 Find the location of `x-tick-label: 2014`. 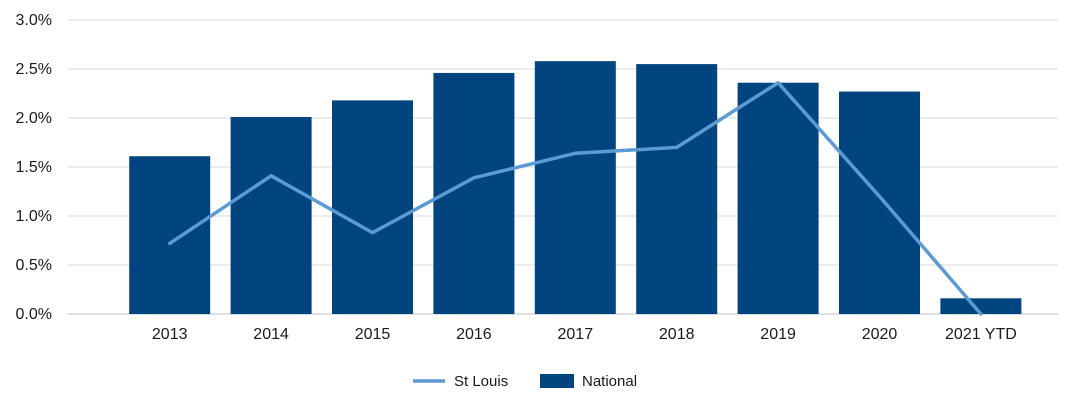

x-tick-label: 2014 is located at coordinates (271, 334).